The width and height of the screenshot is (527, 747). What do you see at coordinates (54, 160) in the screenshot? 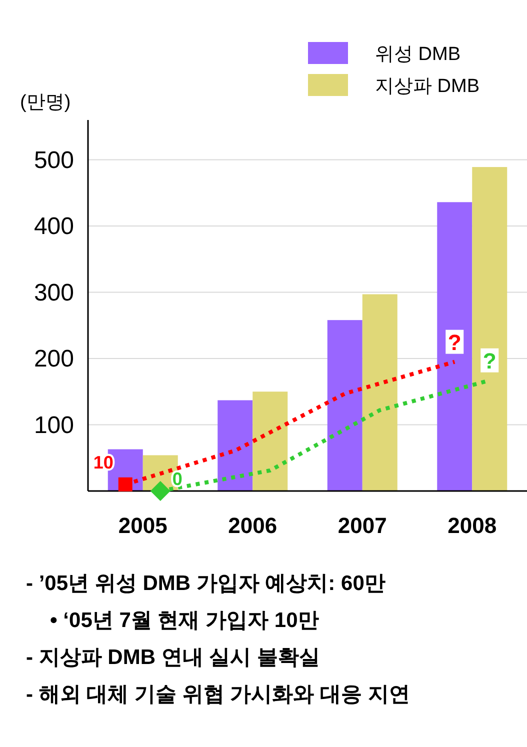
I see `y-tick-label: 500` at bounding box center [54, 160].